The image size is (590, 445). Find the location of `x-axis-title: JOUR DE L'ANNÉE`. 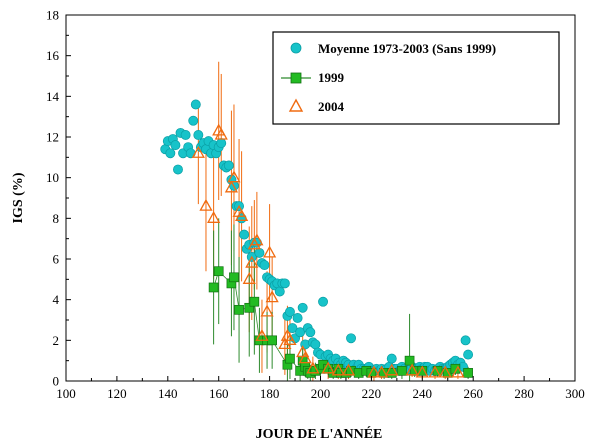

x-axis-title: JOUR DE L'ANNÉE is located at coordinates (319, 433).